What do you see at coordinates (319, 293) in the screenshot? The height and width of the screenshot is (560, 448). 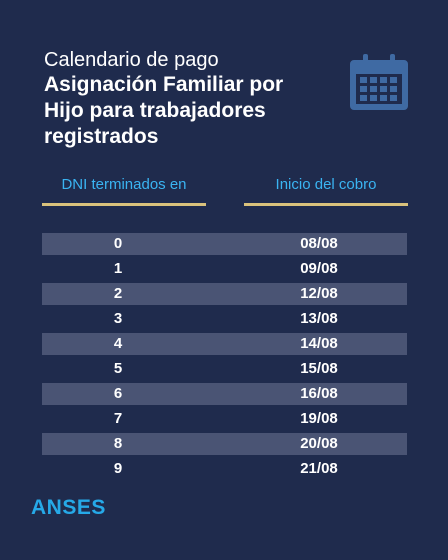 I see `date-cell: 12/08` at bounding box center [319, 293].